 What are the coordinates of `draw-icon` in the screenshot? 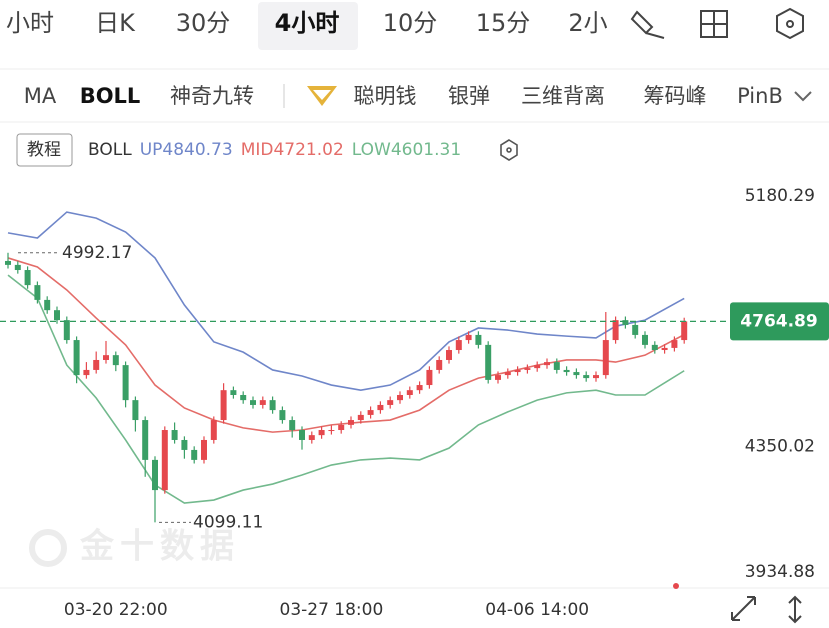 It's located at (647, 24).